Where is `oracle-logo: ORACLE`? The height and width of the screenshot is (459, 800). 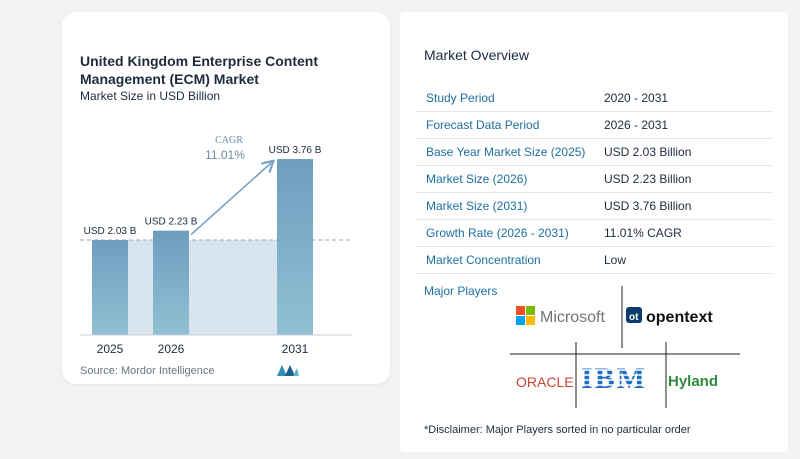 oracle-logo: ORACLE is located at coordinates (545, 382).